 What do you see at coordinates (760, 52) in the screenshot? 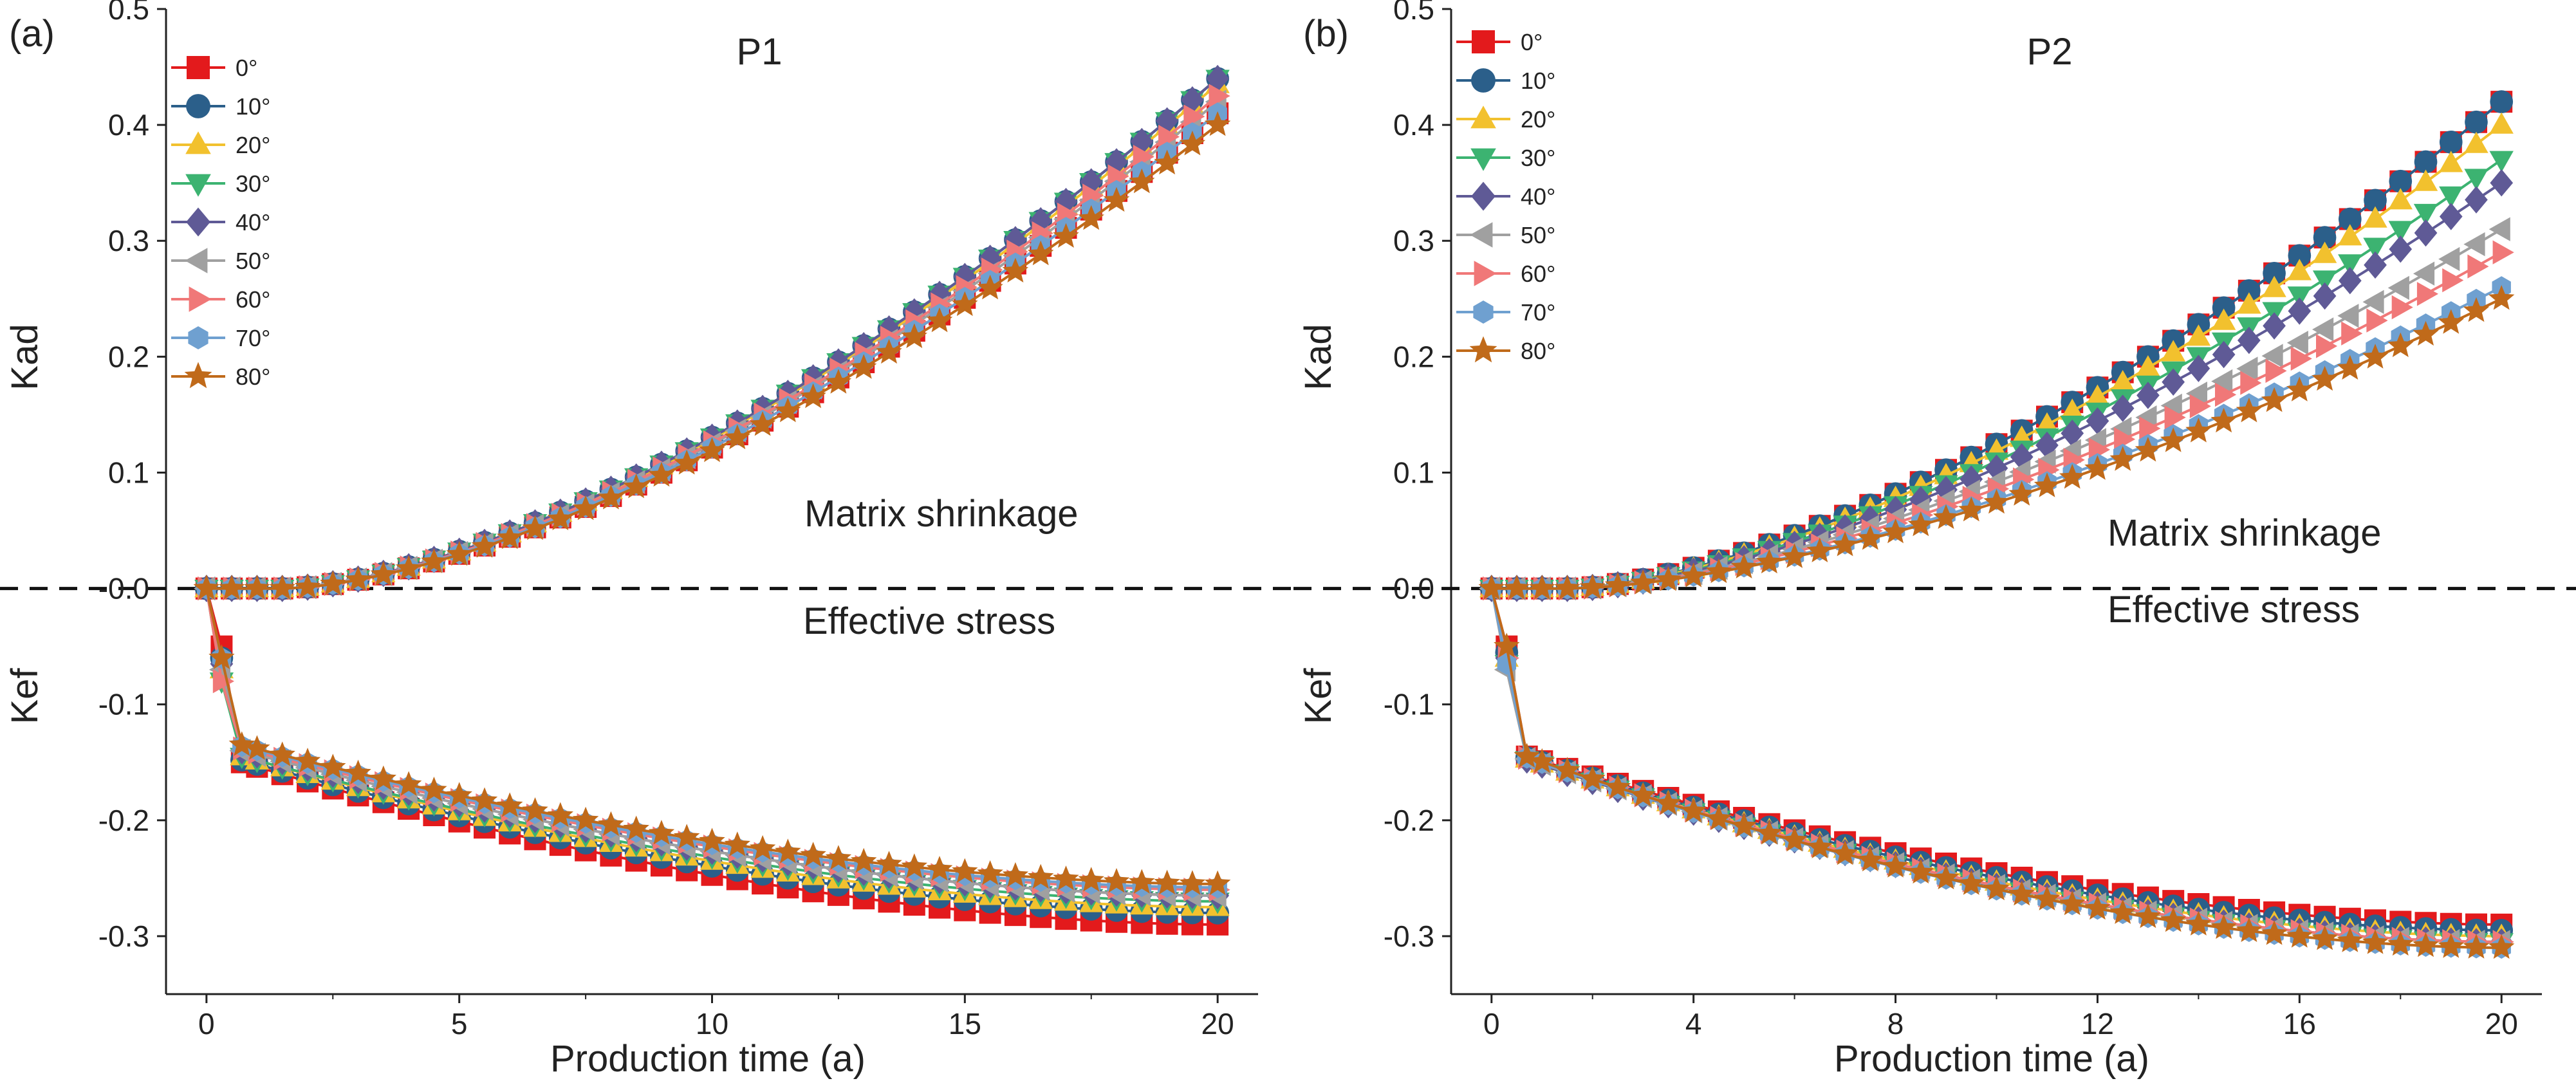
I see `panel-title: P1` at bounding box center [760, 52].